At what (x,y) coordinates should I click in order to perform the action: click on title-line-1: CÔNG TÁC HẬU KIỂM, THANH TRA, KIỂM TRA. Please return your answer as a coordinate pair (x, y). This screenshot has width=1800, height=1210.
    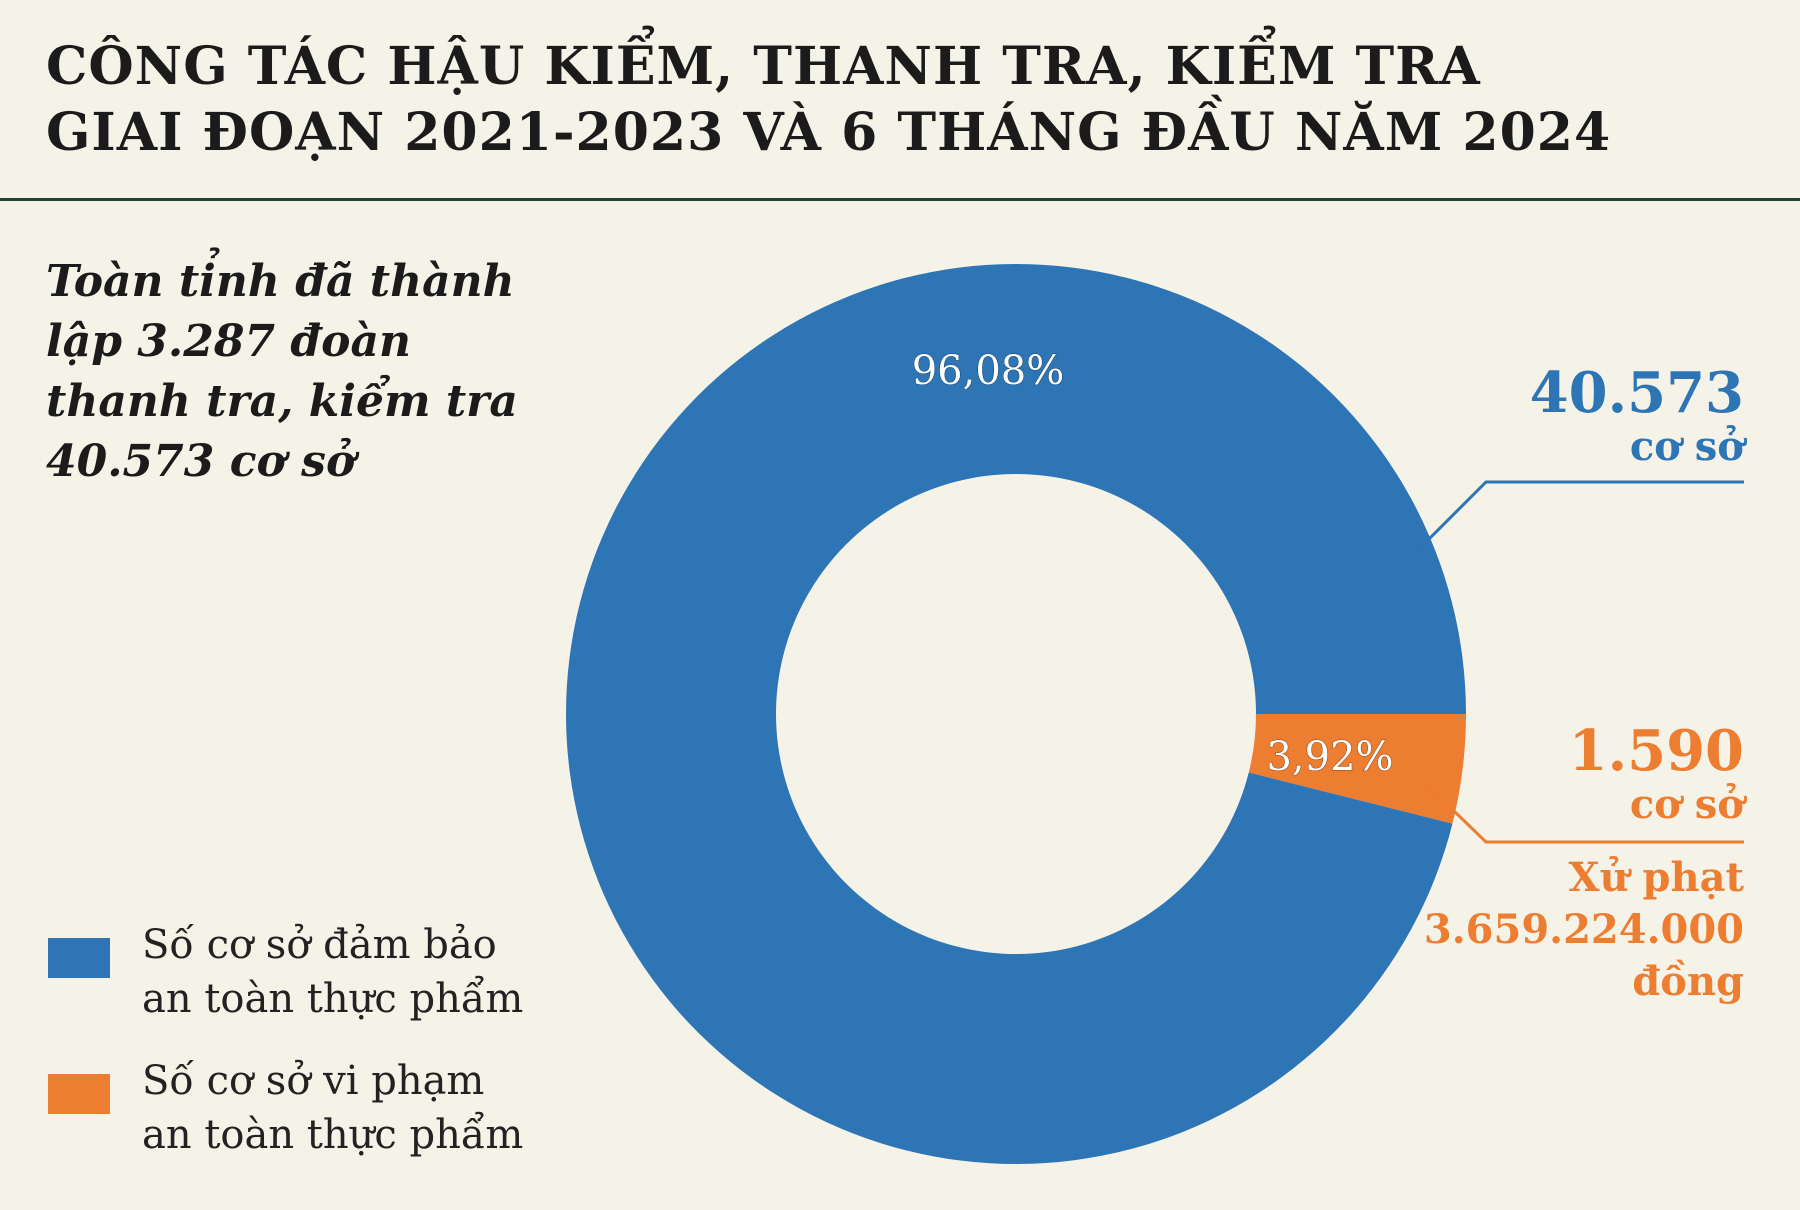
    Looking at the image, I should click on (763, 66).